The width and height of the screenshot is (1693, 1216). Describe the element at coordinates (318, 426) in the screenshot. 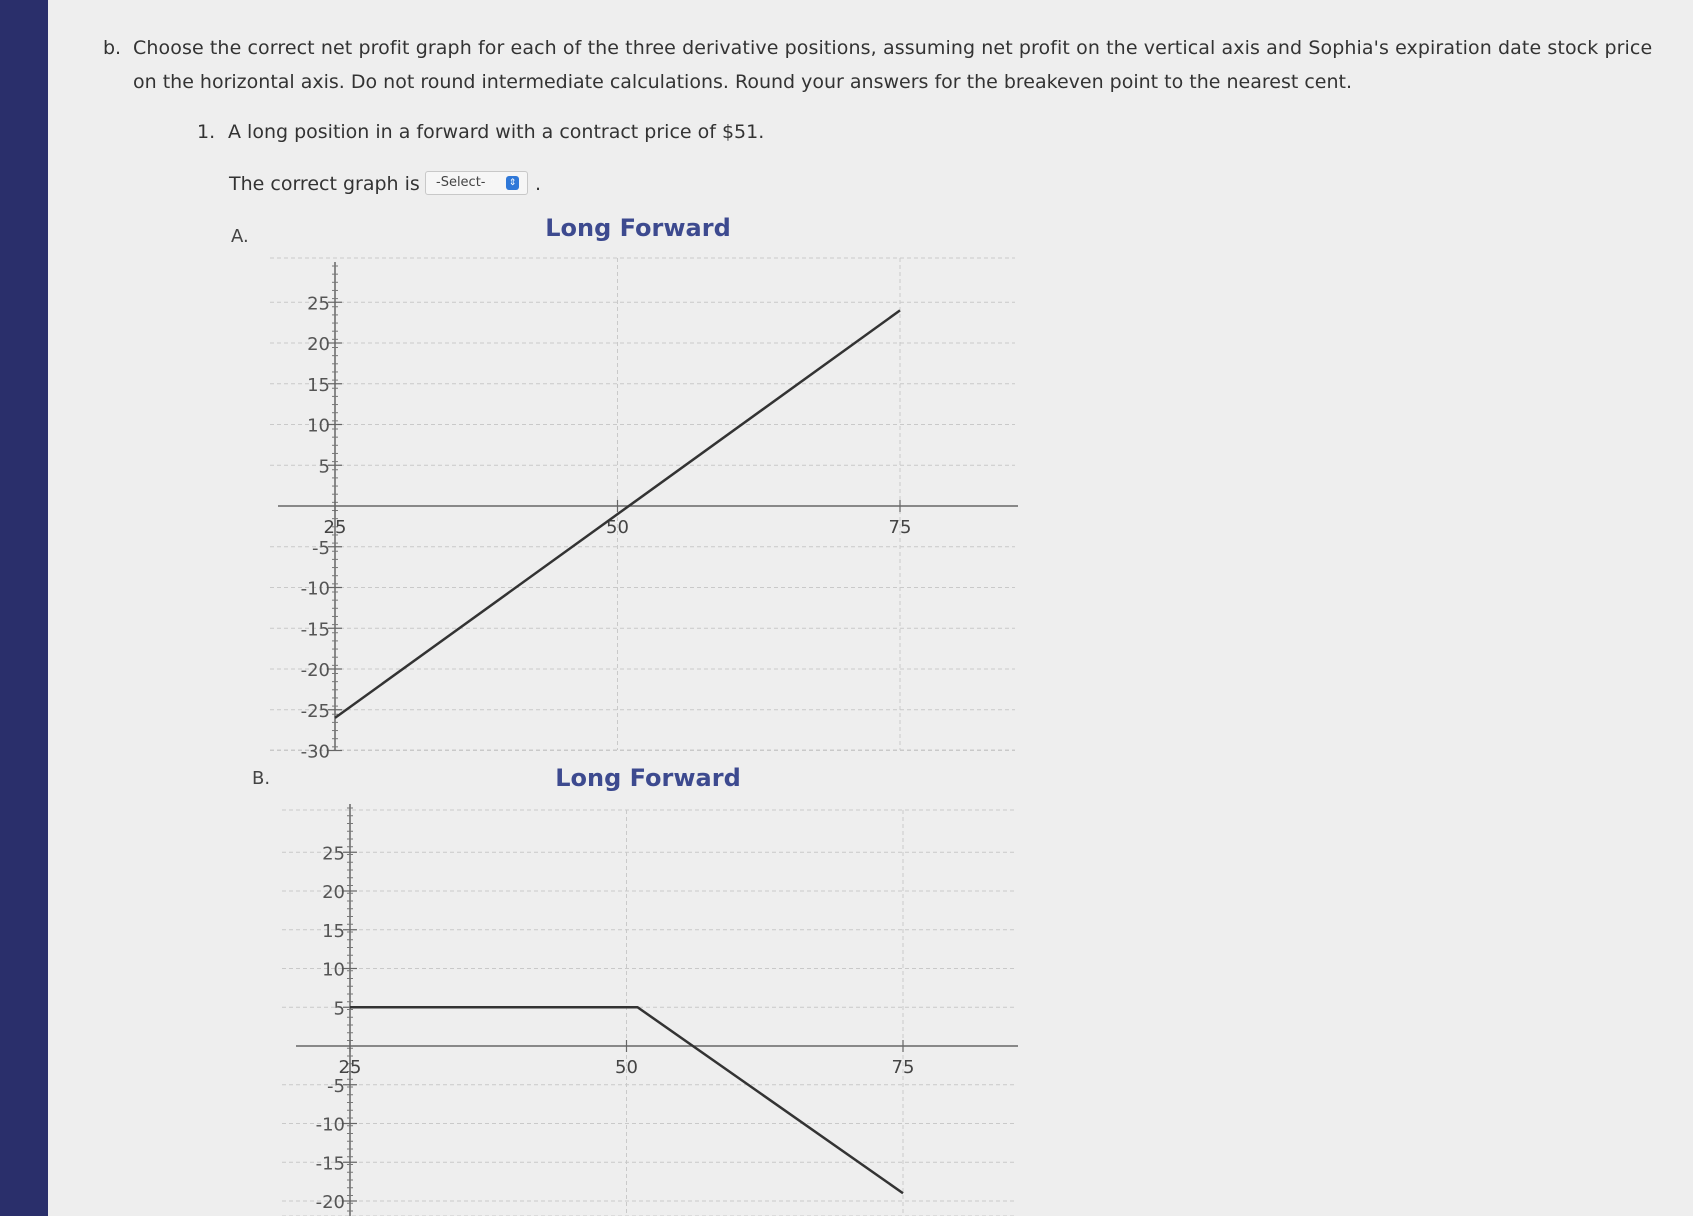

I see `chart-a-y-tick-label: 10` at that location.